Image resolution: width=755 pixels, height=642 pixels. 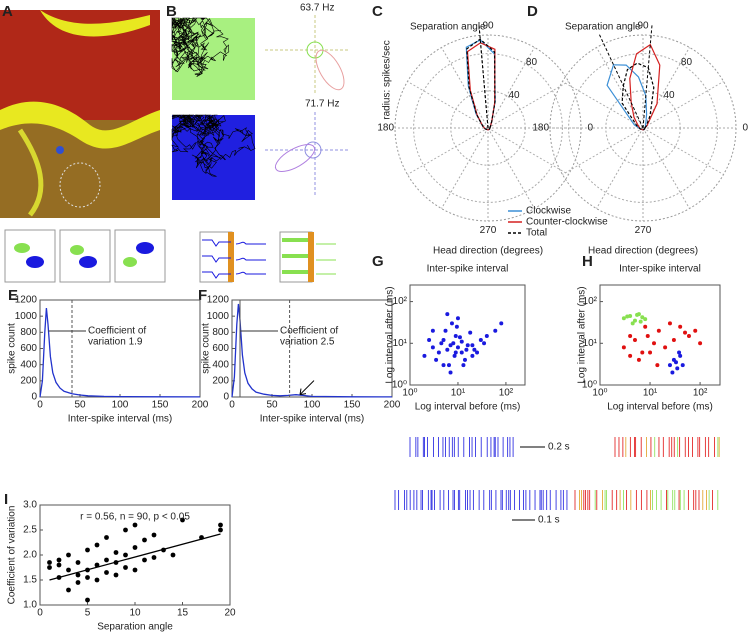 What do you see at coordinates (6, 499) in the screenshot?
I see `panel-label: I` at bounding box center [6, 499].